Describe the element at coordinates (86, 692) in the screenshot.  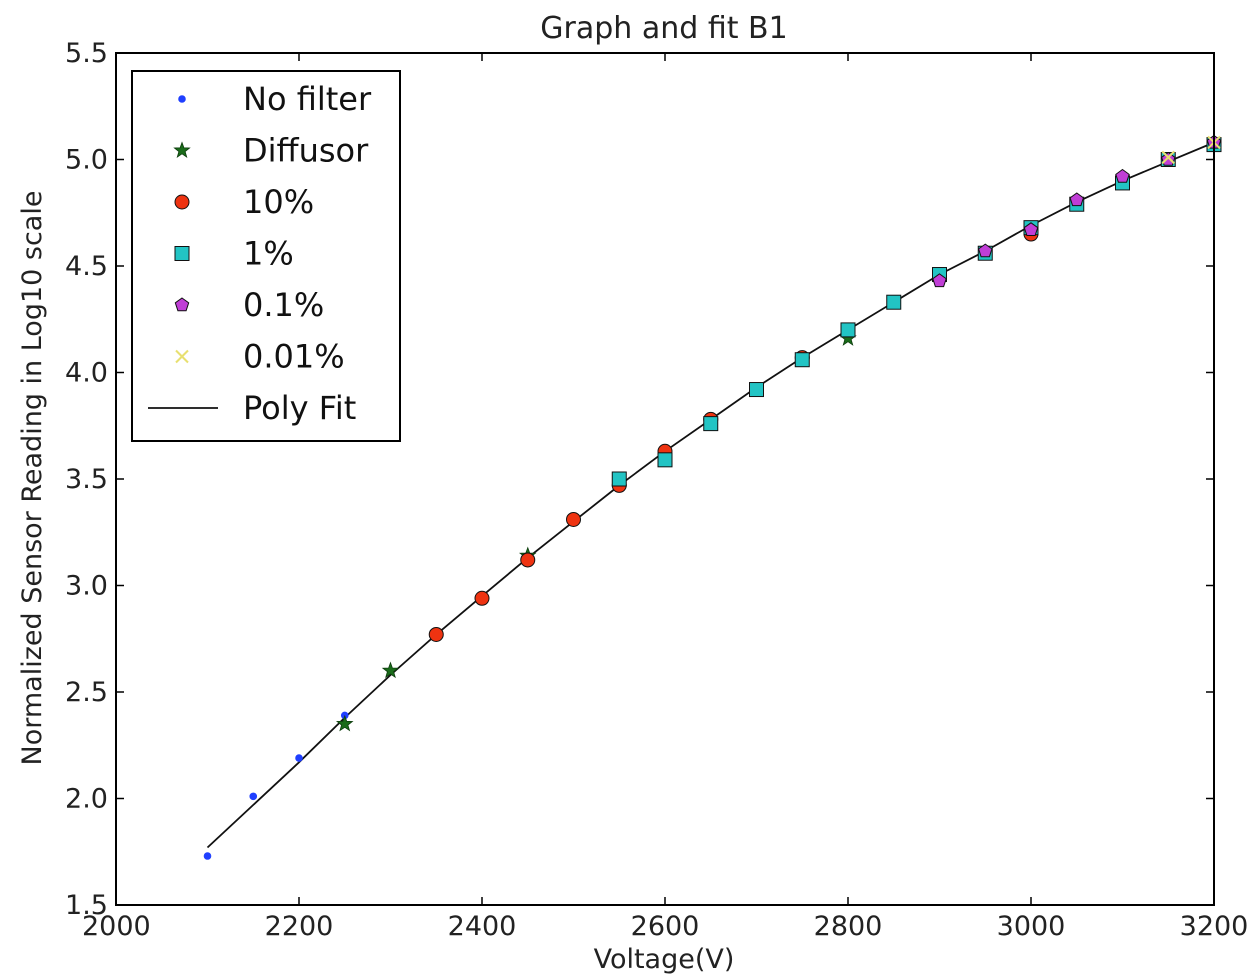
I see `y-tick-label-2: 2.5` at that location.